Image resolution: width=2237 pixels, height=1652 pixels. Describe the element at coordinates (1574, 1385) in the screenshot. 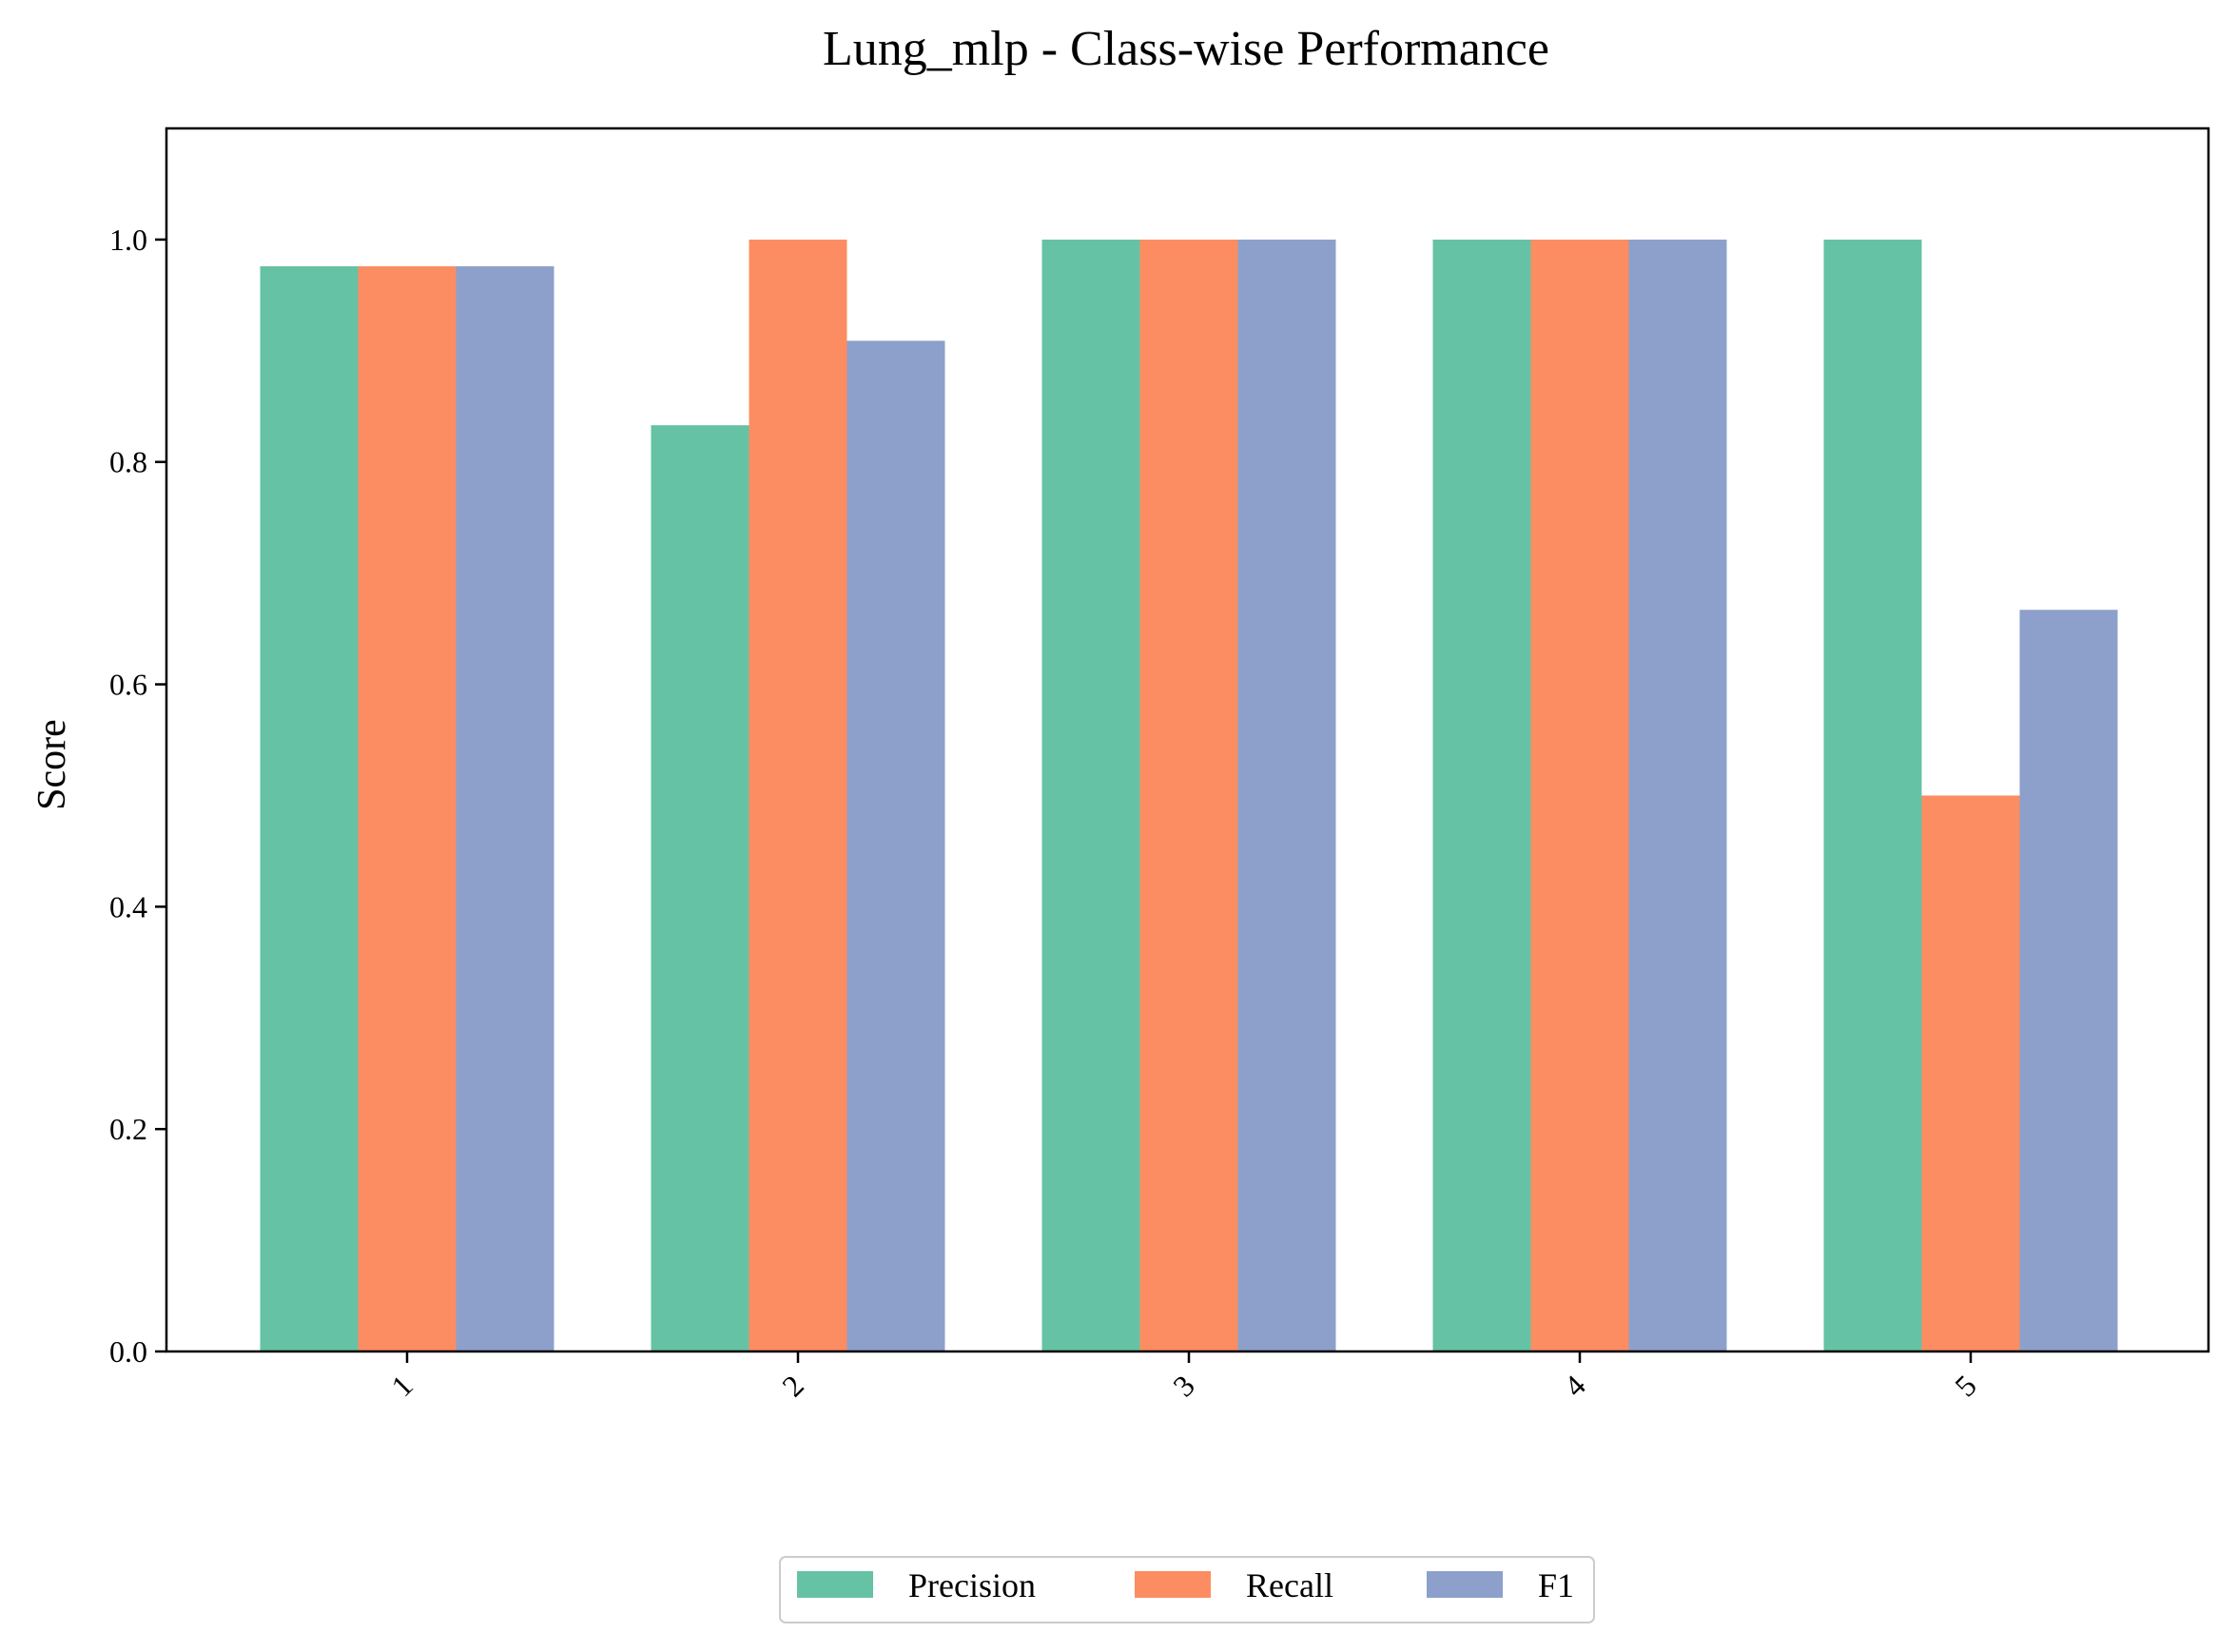

I see `x-tick-label: 4` at that location.